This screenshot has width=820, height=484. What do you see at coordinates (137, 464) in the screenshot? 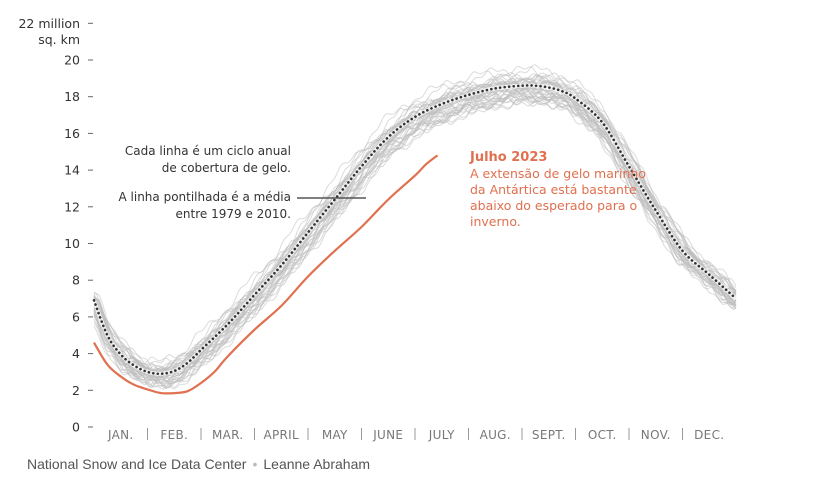
I see `credits-source: National Snow and Ice Data Center` at bounding box center [137, 464].